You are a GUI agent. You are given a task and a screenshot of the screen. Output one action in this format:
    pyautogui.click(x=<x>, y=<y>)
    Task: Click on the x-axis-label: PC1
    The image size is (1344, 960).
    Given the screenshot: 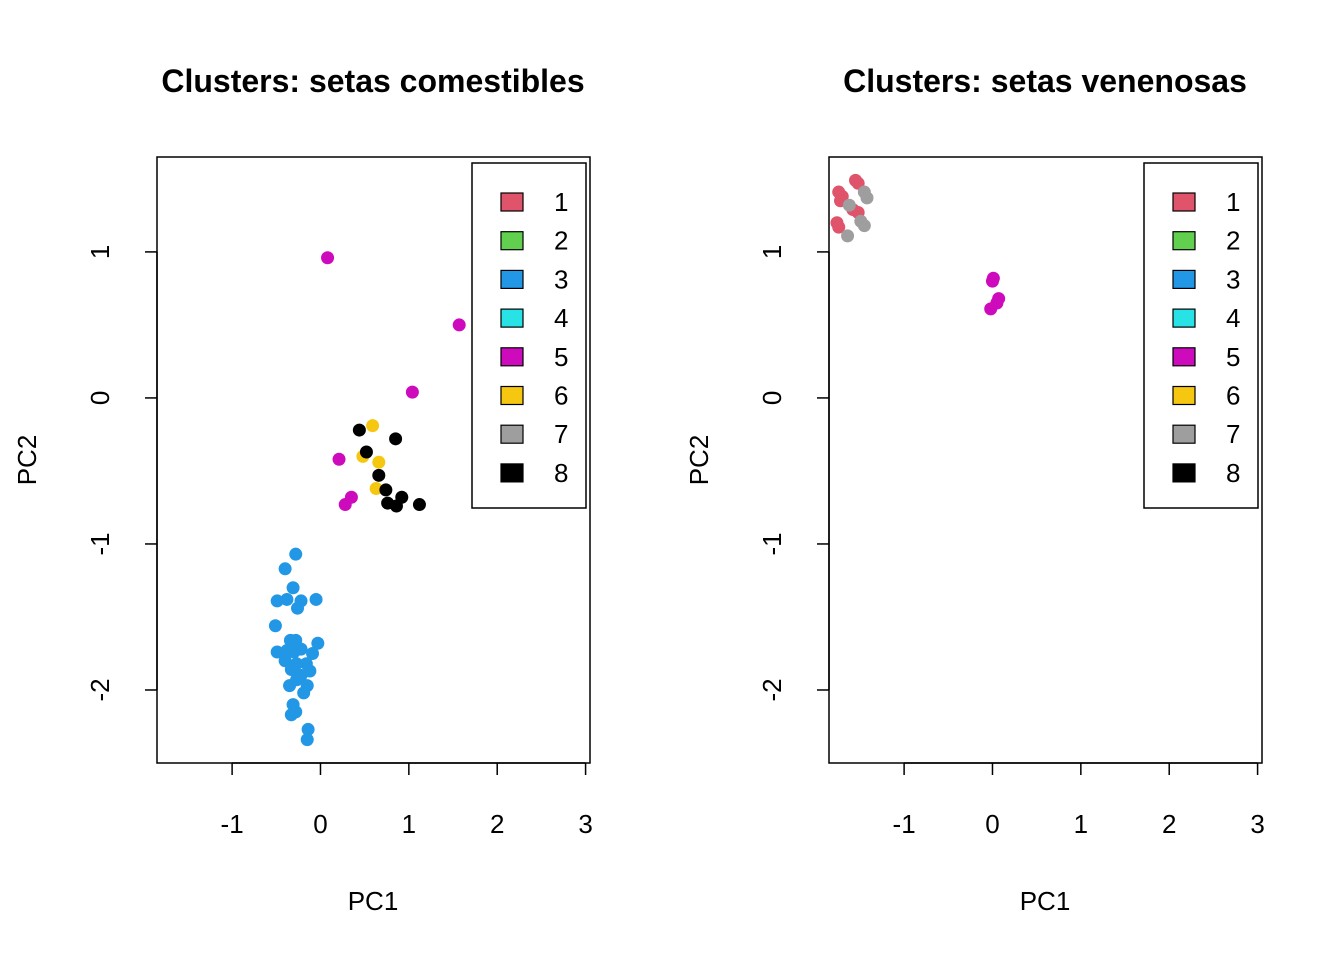 What is the action you would take?
    pyautogui.click(x=1045, y=901)
    